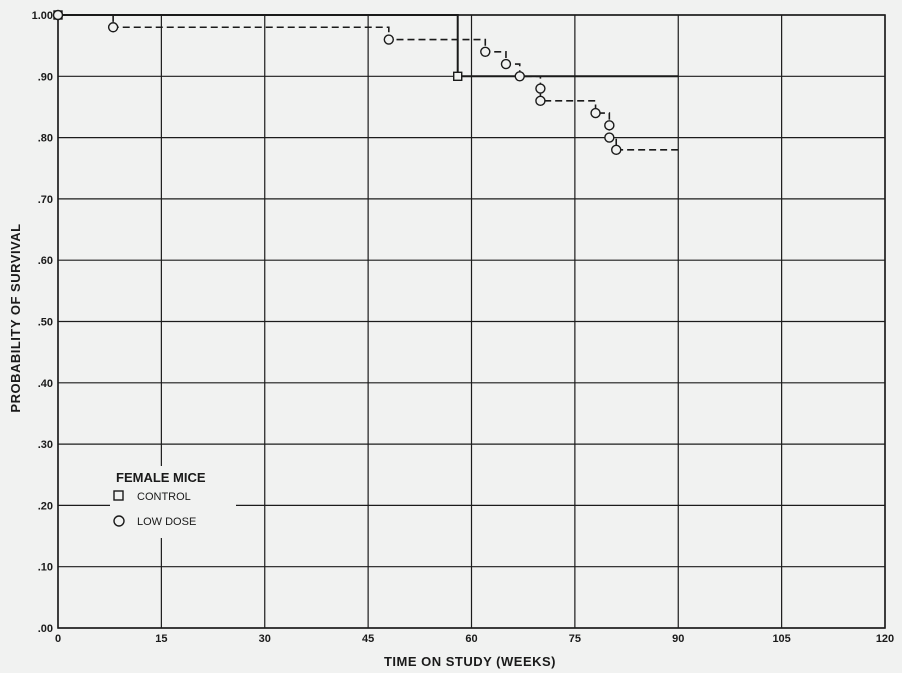  Describe the element at coordinates (575, 639) in the screenshot. I see `x-tick-label: 75` at that location.